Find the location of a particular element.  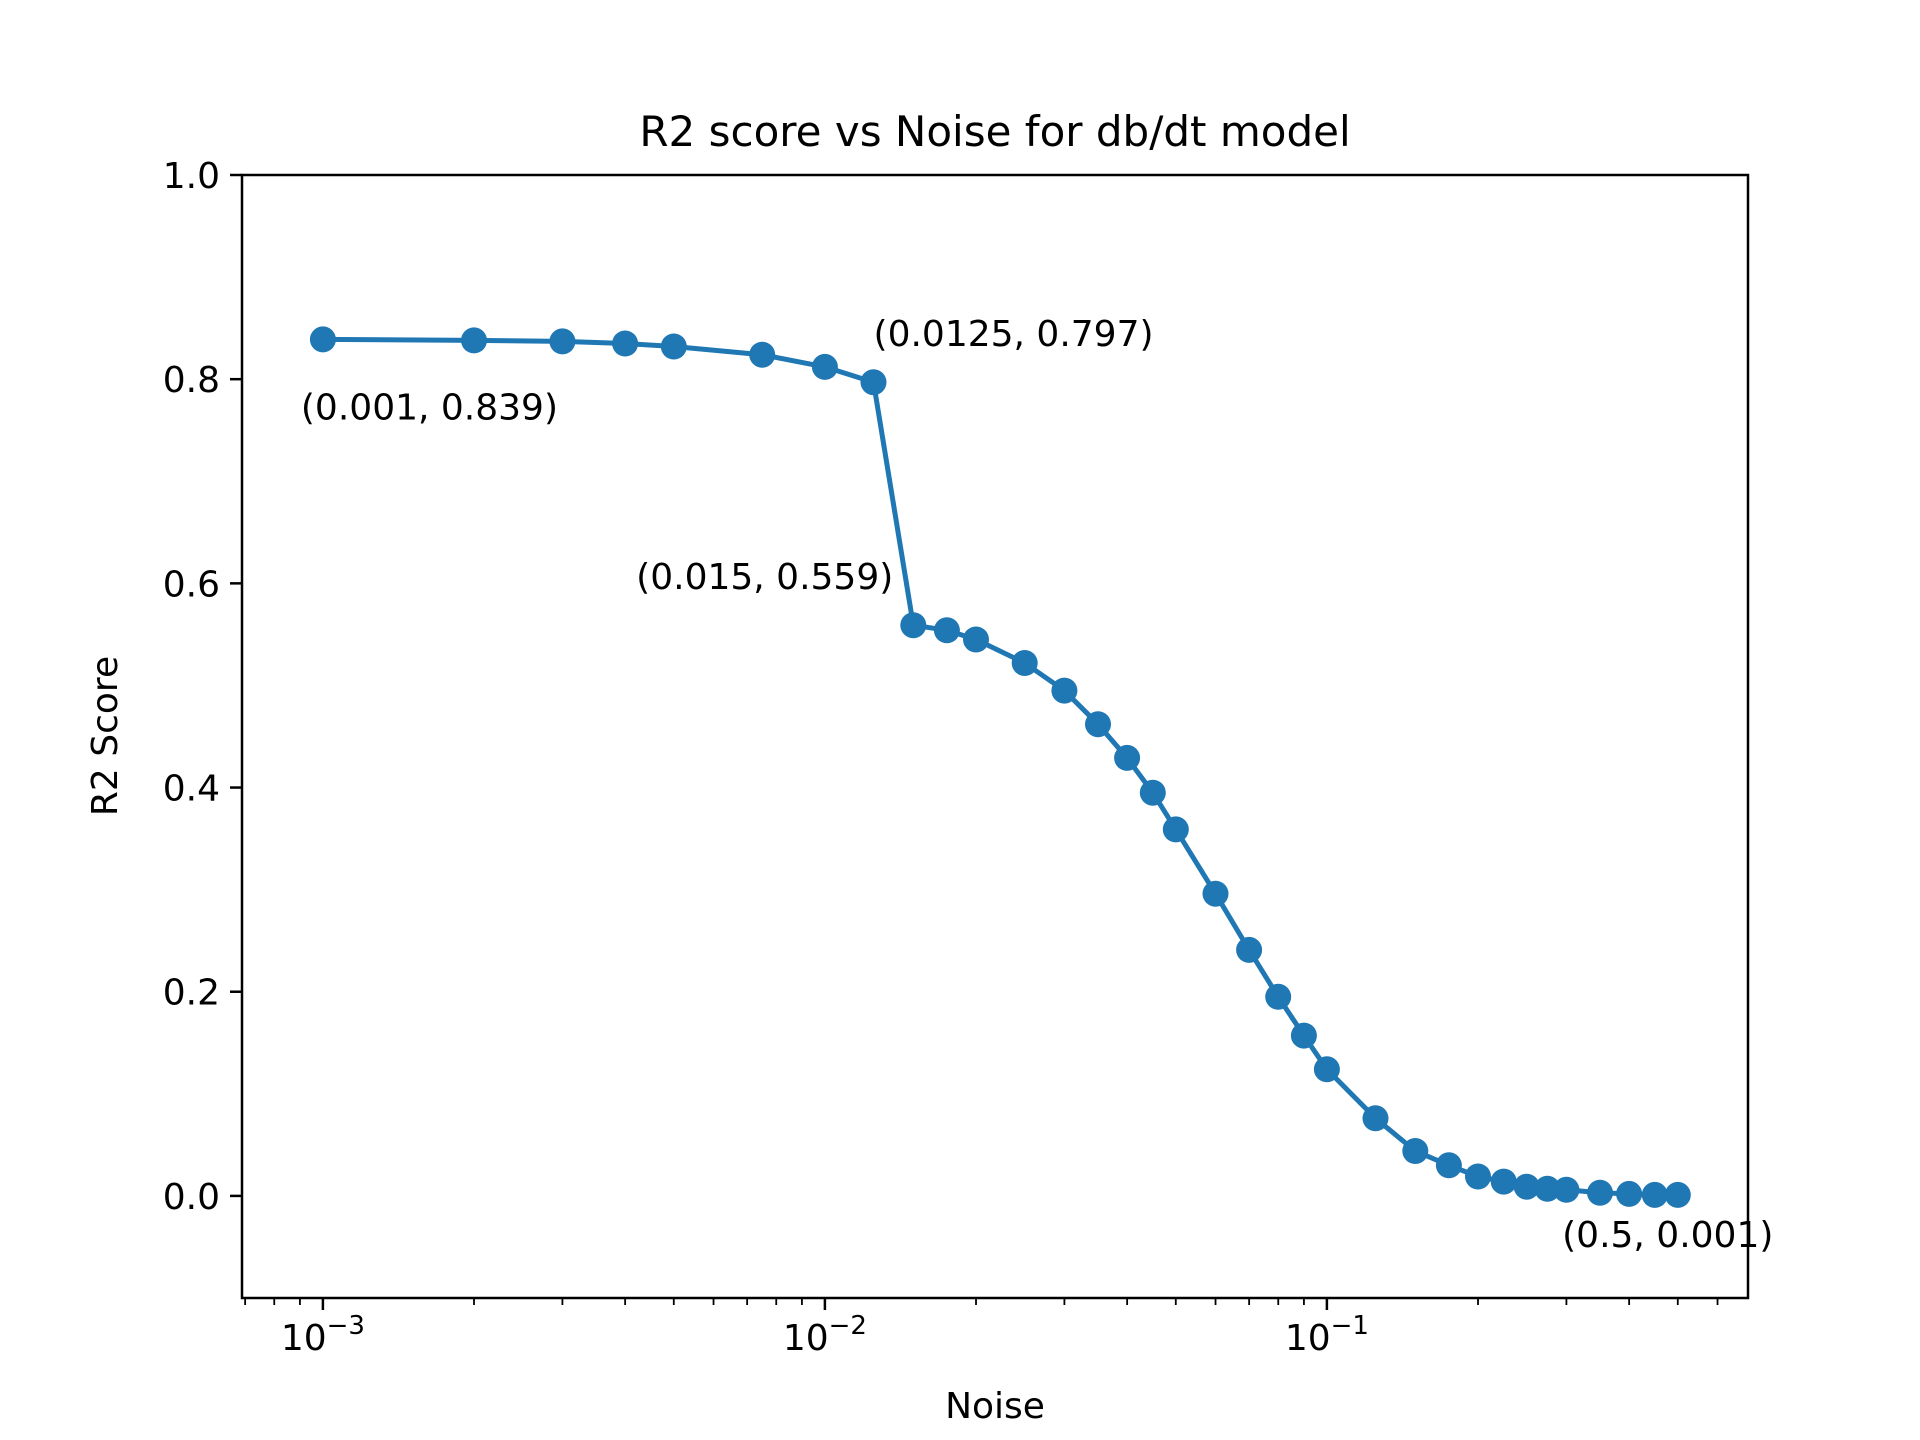

y-tick-label: 0.0 is located at coordinates (191, 1197).